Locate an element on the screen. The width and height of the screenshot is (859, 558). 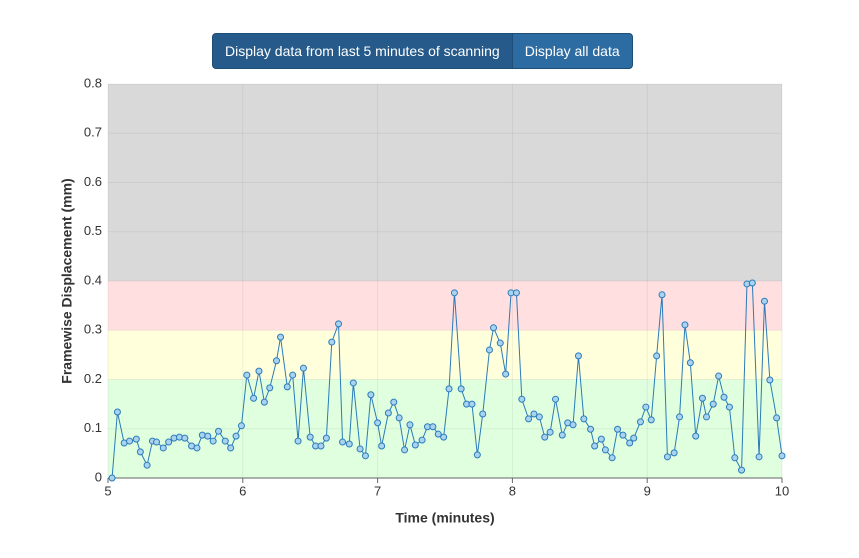
y-tick-label: 0.1 is located at coordinates (93, 427).